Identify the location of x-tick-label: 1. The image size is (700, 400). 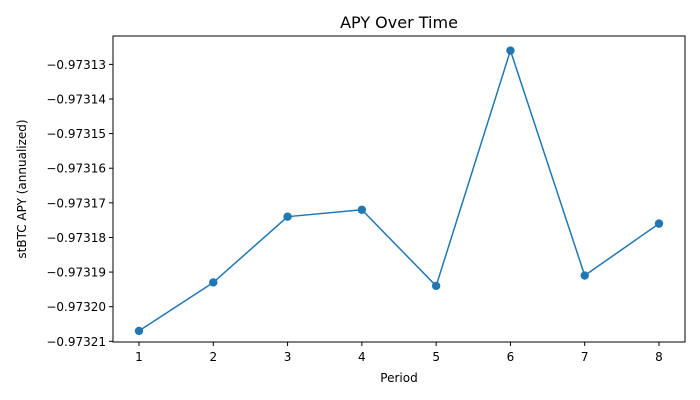
(139, 357).